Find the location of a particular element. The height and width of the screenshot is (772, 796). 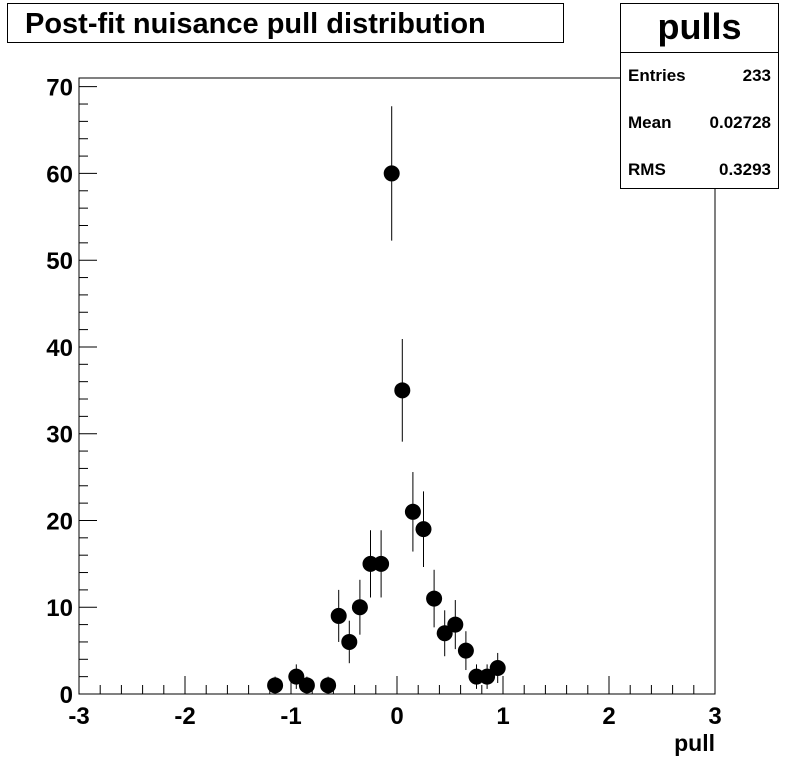

chart-title: Post-fit nuisance pull distribution is located at coordinates (255, 24).